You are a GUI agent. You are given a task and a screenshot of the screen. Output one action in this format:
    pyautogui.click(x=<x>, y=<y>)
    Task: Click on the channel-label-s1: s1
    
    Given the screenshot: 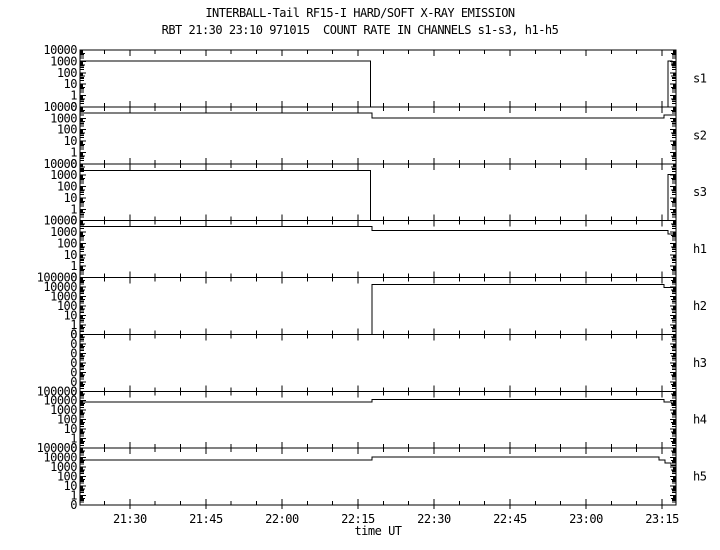 What is the action you would take?
    pyautogui.click(x=700, y=78)
    